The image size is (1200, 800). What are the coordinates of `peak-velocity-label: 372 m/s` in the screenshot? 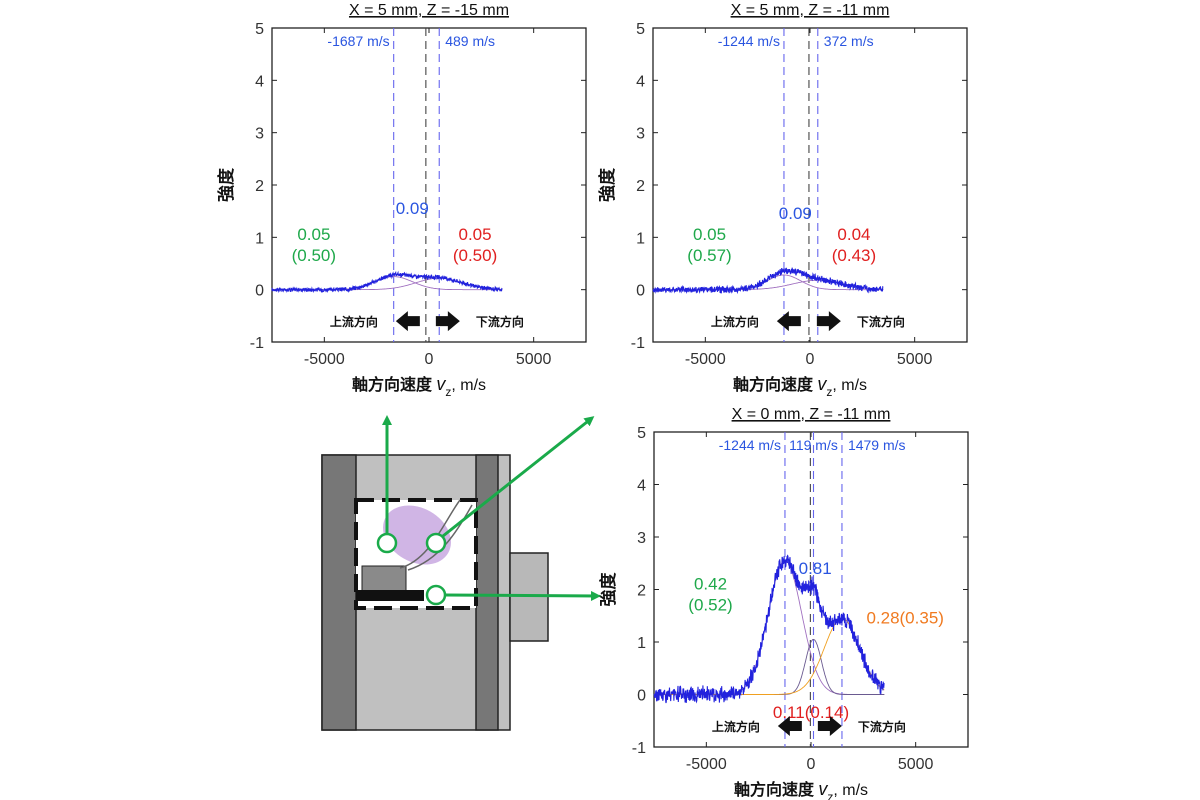 It's located at (849, 41).